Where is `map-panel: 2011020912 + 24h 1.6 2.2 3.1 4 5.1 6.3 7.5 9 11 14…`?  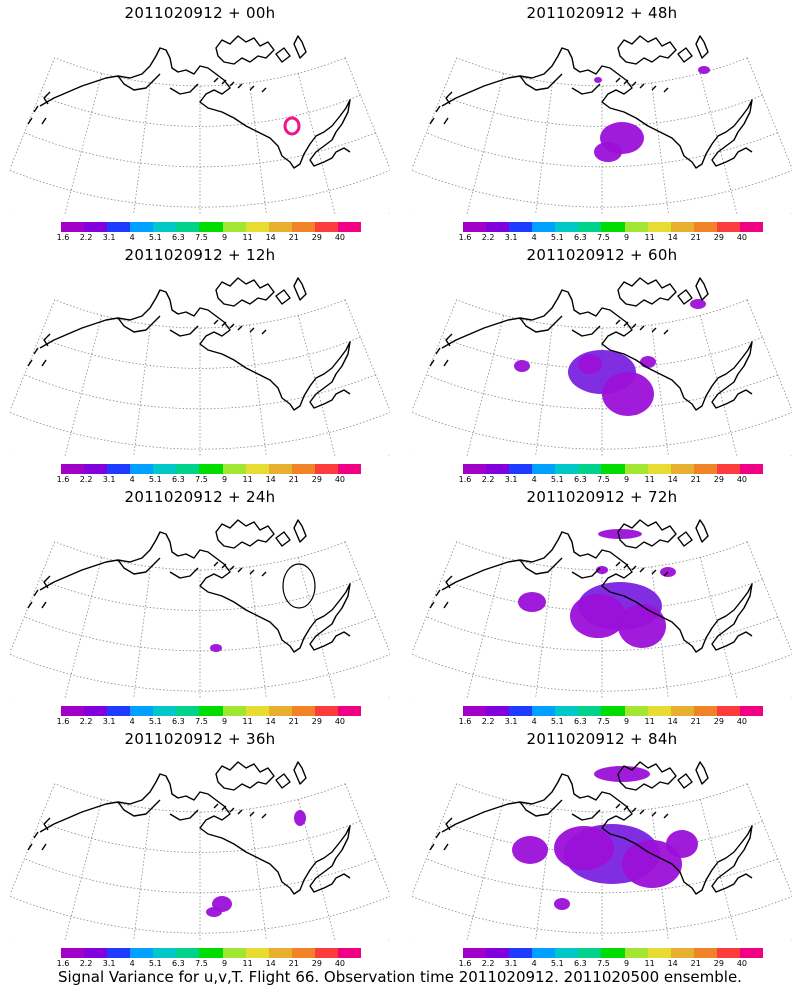 map-panel: 2011020912 + 24h 1.6 2.2 3.1 4 5.1 6.3 7.5 9 11 14… is located at coordinates (200, 605).